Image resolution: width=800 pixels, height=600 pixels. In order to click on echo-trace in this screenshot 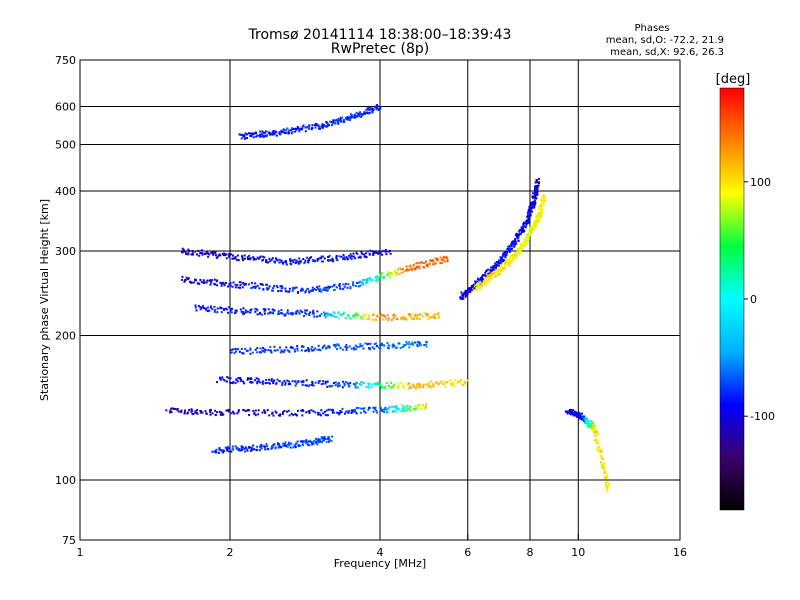, I will do `click(310, 122)`.